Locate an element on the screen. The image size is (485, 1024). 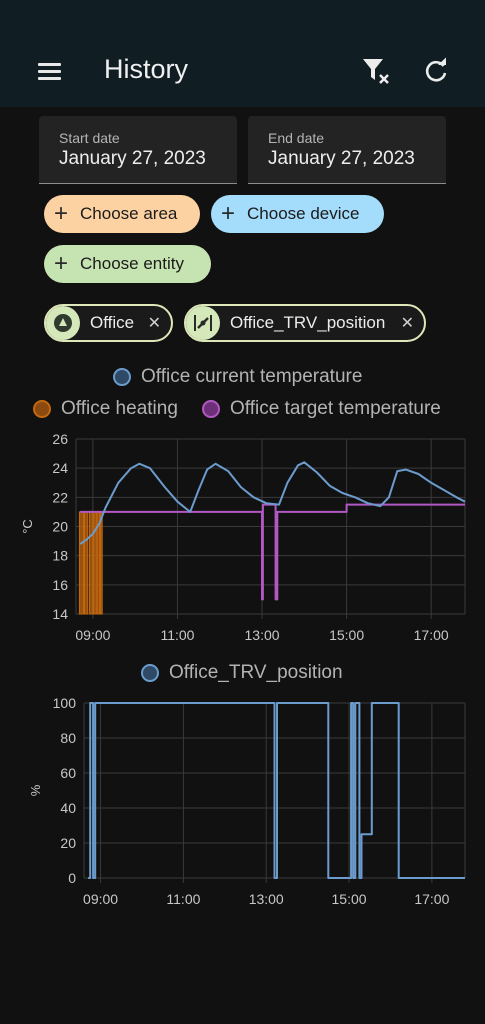
choose-entity-label: Choose entity is located at coordinates (132, 263).